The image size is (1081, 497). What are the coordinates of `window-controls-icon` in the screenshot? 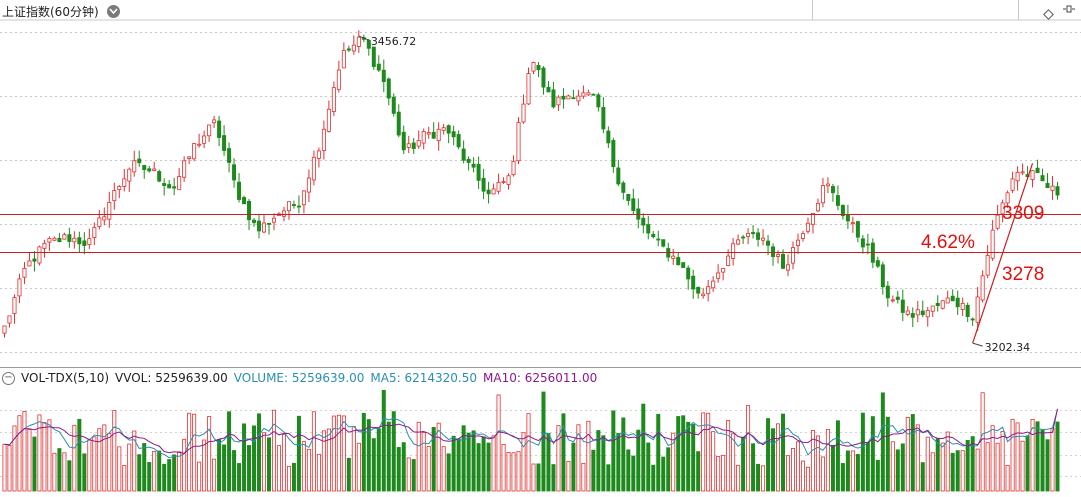 It's located at (1069, 10).